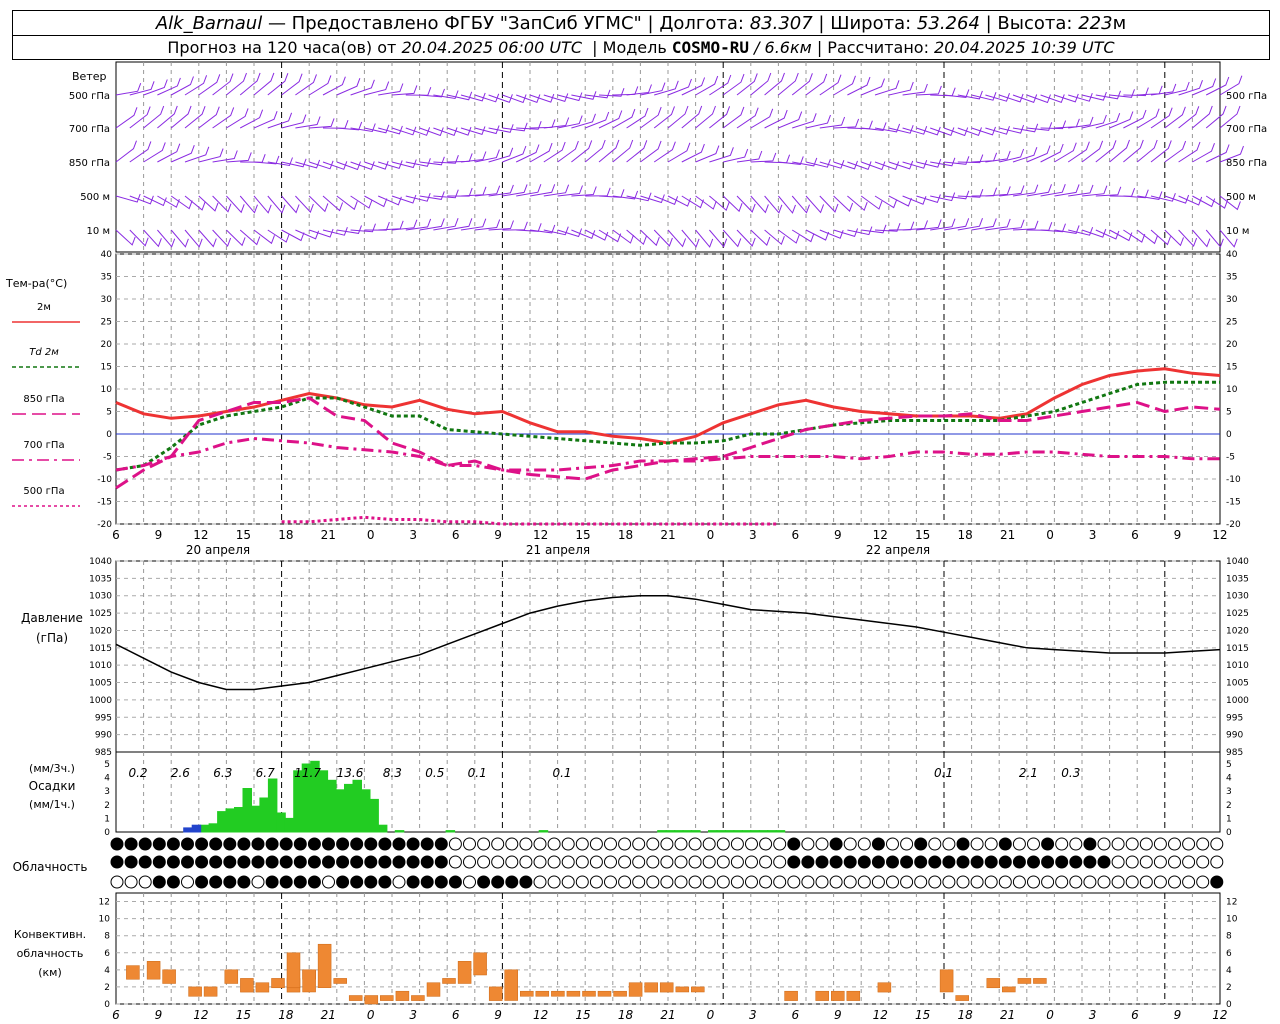 Image resolution: width=1280 pixels, height=1024 pixels. Describe the element at coordinates (1241, 197) in the screenshot. I see `wind-level-label-right: 500 м` at that location.